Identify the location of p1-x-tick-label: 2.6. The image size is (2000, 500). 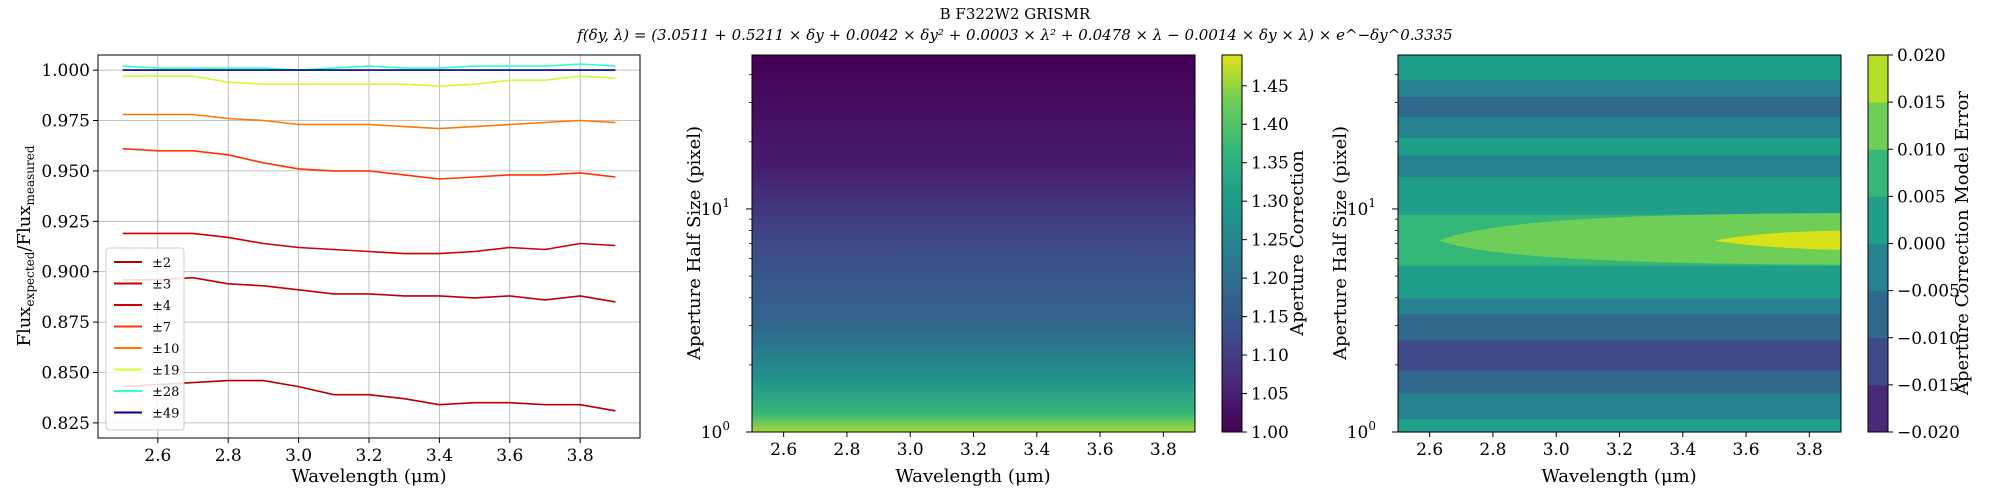
(157, 456).